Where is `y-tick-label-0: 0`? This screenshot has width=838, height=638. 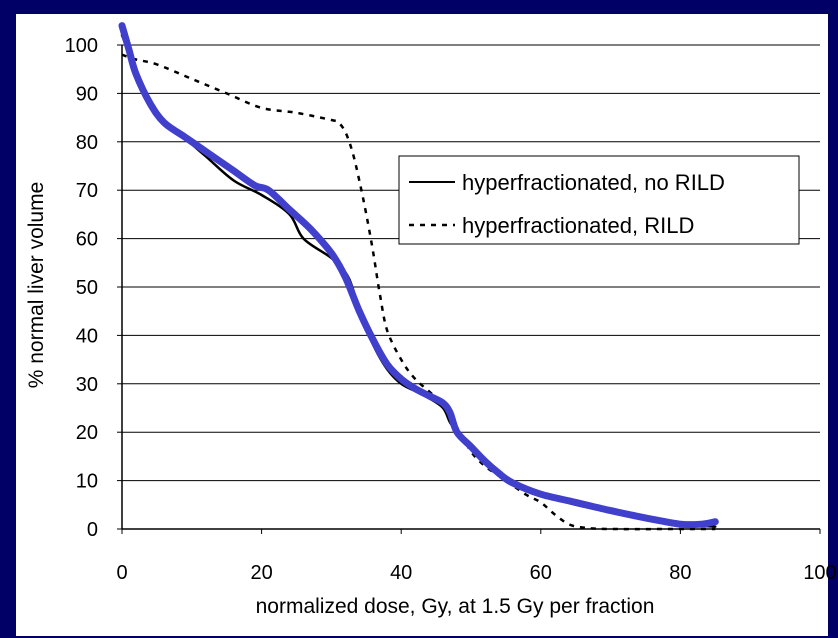
y-tick-label-0: 0 is located at coordinates (92, 530).